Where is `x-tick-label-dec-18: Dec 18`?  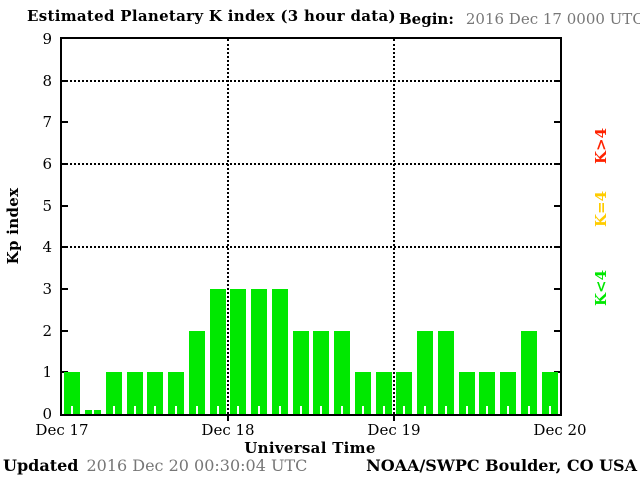
x-tick-label-dec-18: Dec 18 is located at coordinates (228, 430).